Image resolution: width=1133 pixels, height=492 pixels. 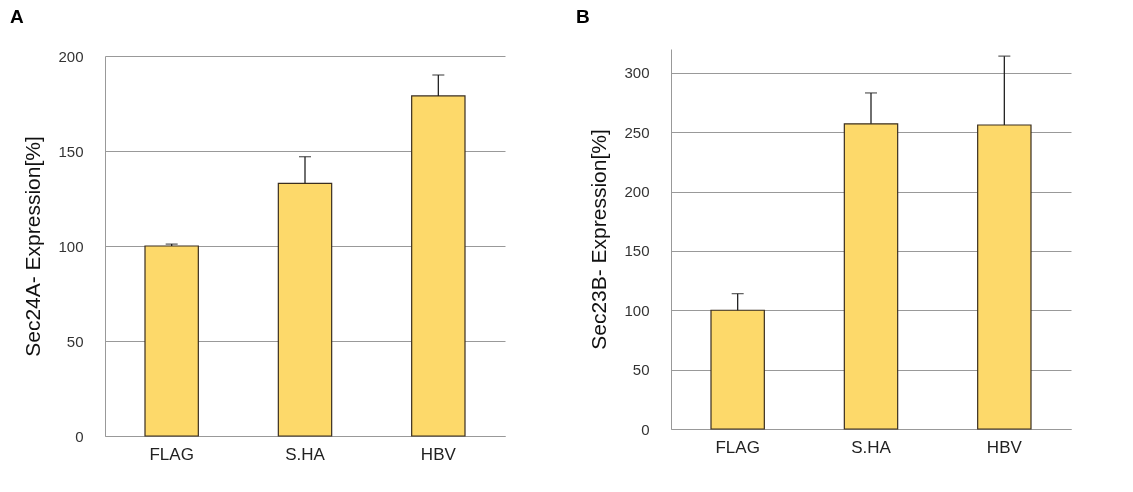 What do you see at coordinates (33, 246) in the screenshot?
I see `y-axis-title: Sec24A- Expression[%]` at bounding box center [33, 246].